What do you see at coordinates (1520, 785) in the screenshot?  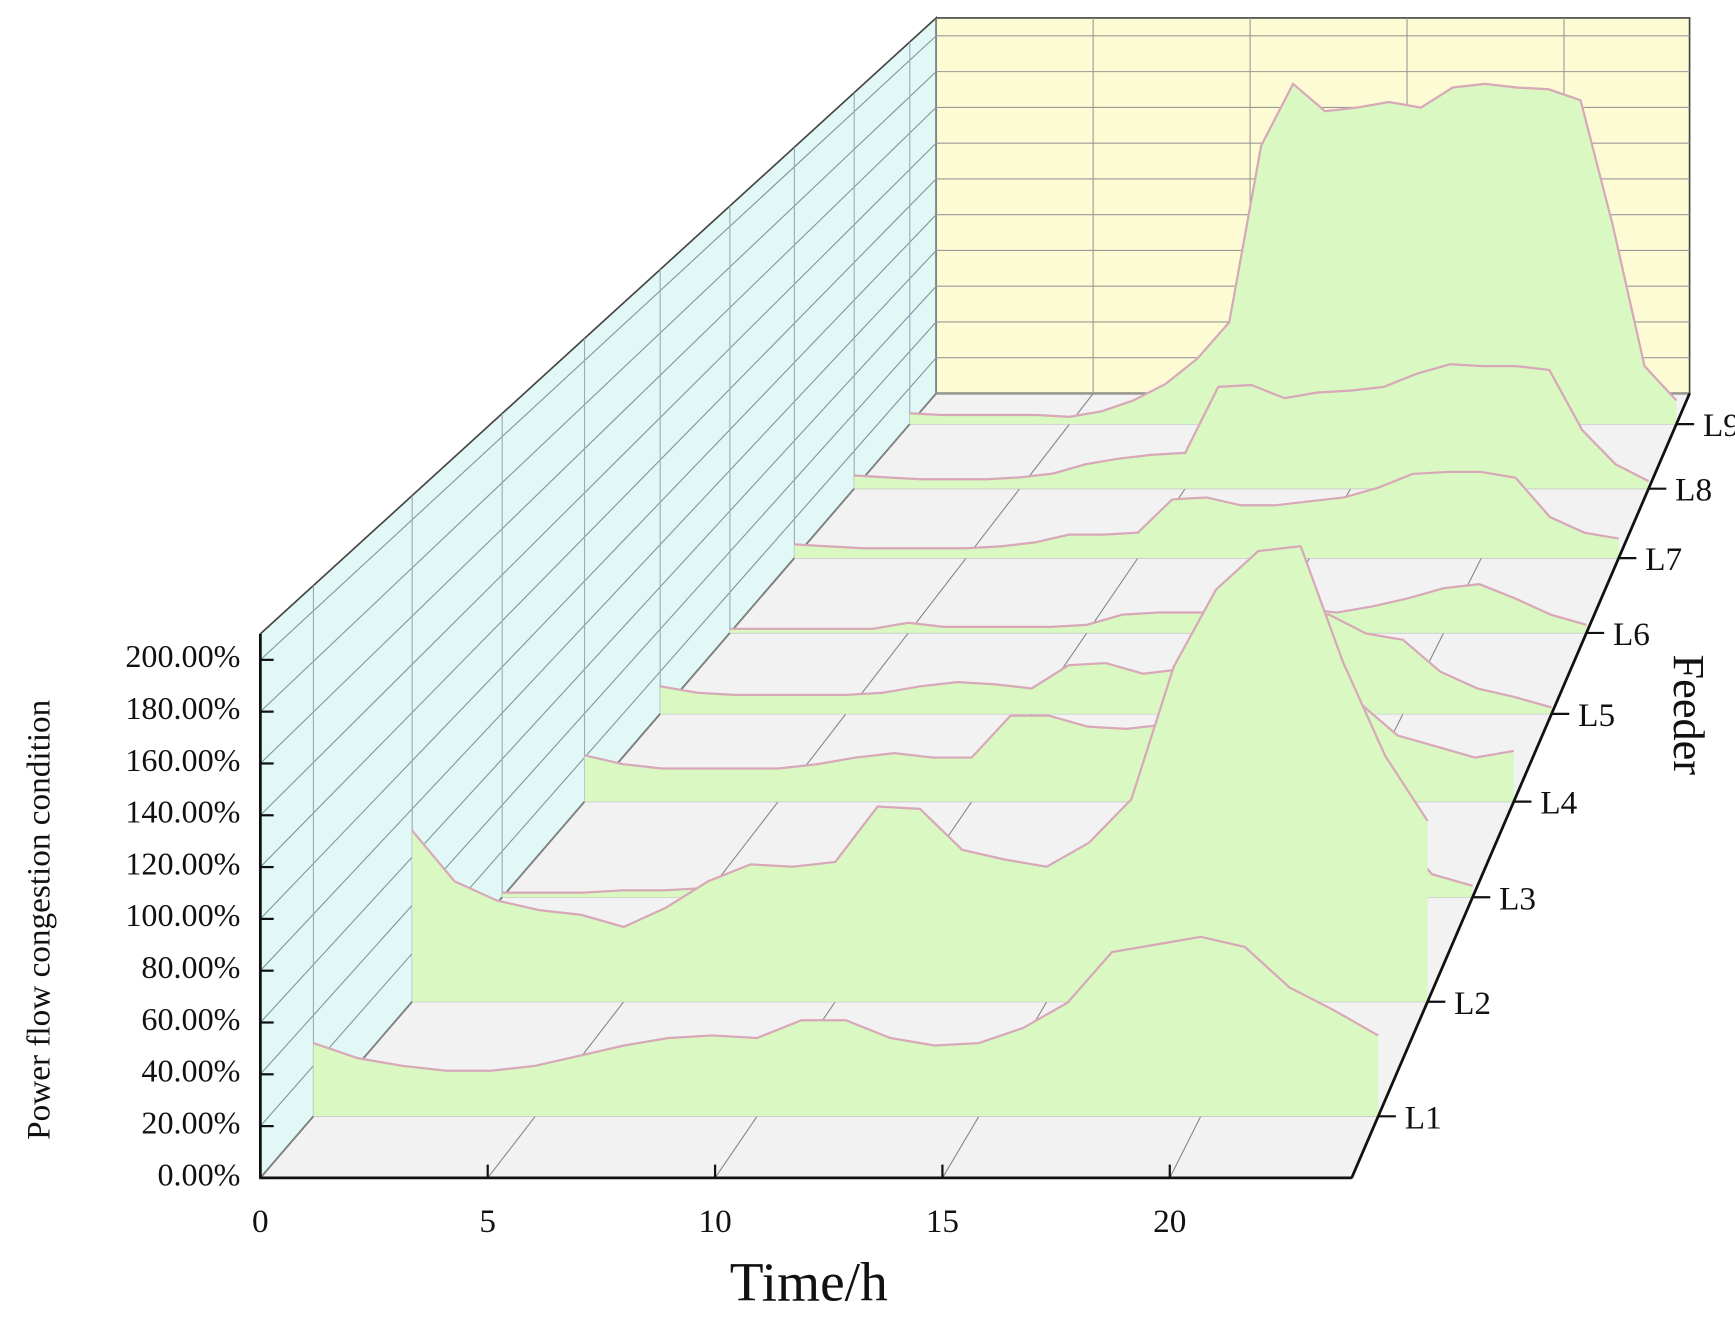 I see `z-axis` at bounding box center [1520, 785].